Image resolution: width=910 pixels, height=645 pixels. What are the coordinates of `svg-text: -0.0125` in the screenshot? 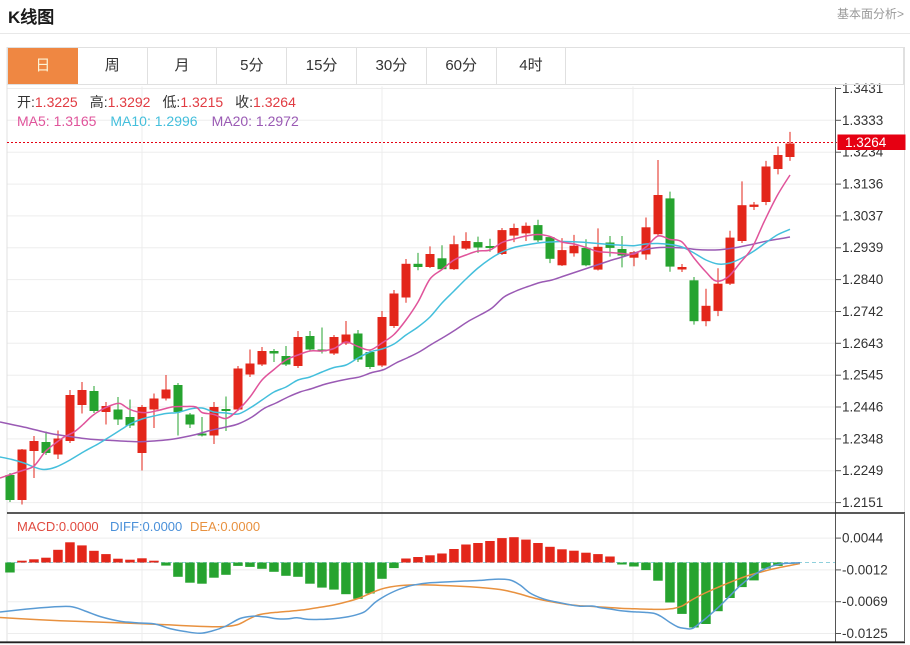 It's located at (865, 633).